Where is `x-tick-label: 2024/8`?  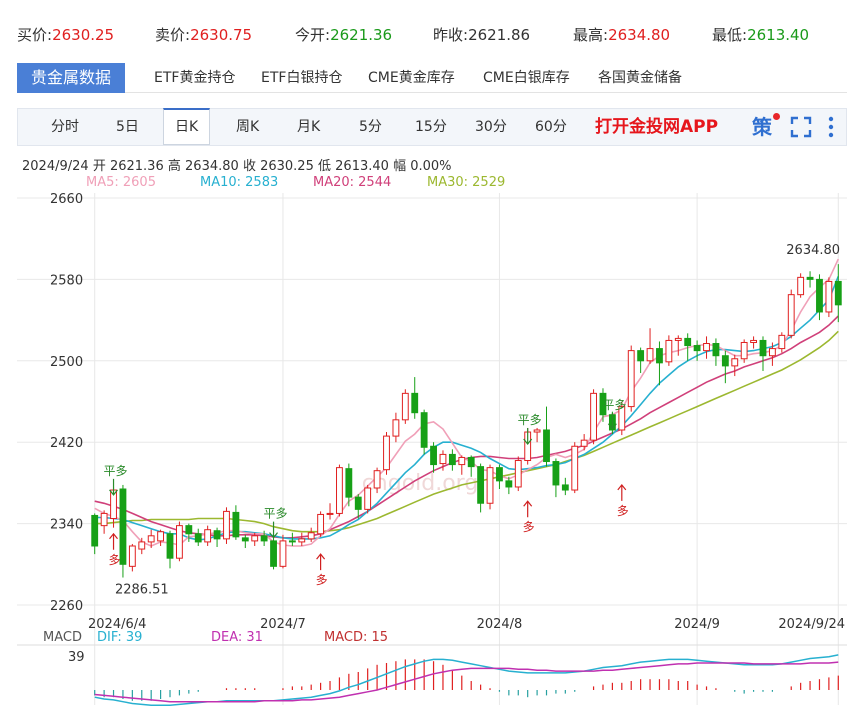 x-tick-label: 2024/8 is located at coordinates (500, 624).